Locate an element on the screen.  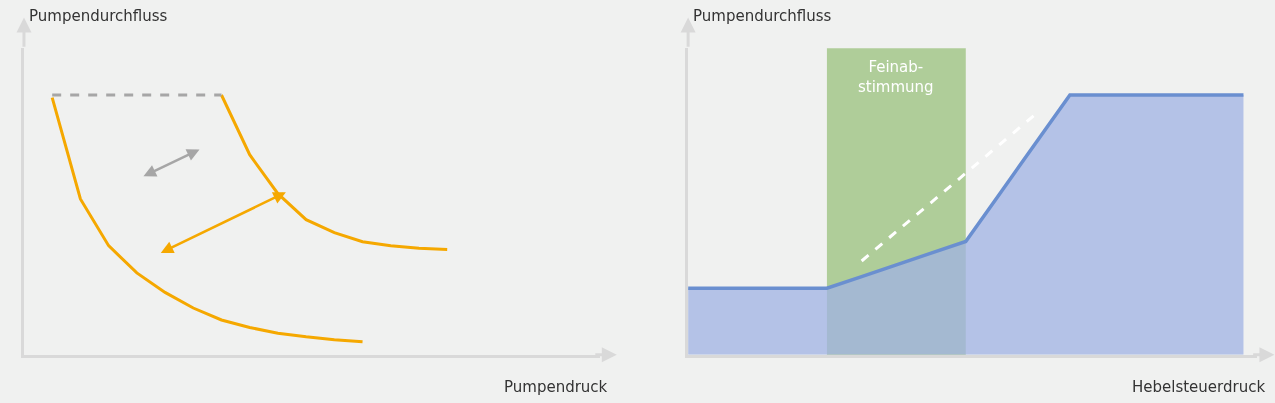
annotation: Feinab- stimmung is located at coordinates (896, 77).